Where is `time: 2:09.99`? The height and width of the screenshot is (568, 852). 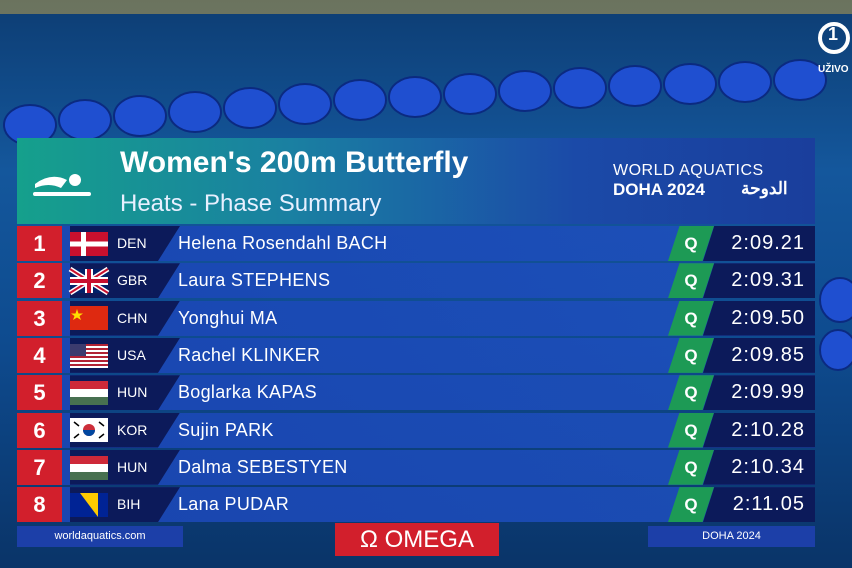 time: 2:09.99 is located at coordinates (759, 393).